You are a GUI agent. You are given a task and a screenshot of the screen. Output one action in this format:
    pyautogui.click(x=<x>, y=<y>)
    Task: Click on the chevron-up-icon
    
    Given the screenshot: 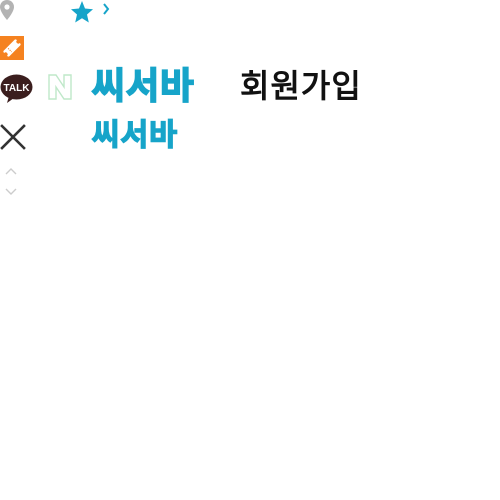 What is the action you would take?
    pyautogui.click(x=11, y=168)
    